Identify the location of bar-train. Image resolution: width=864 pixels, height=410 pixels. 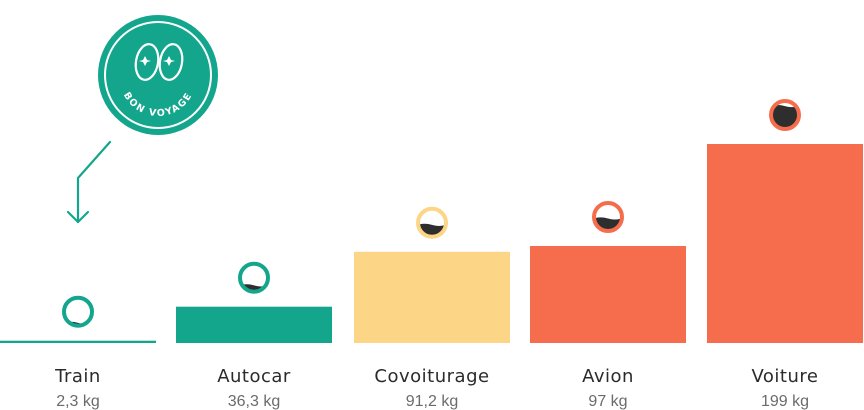
(78, 341).